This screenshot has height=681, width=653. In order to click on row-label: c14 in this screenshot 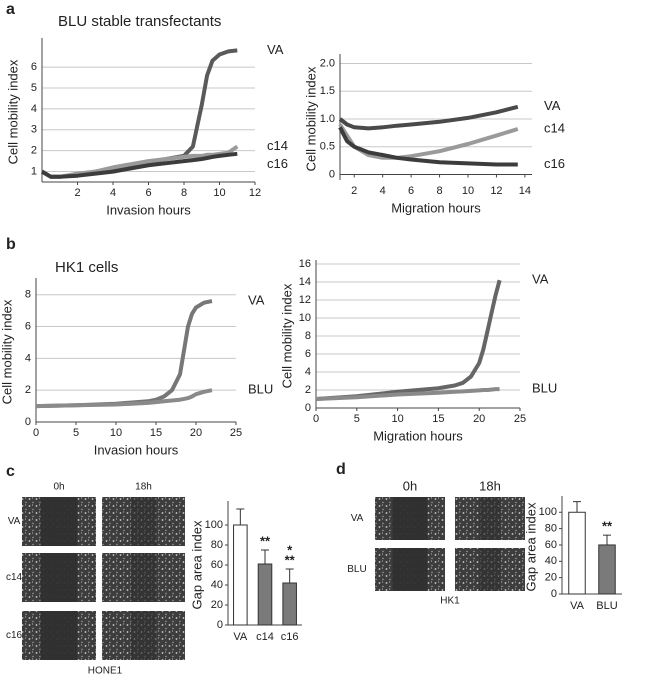, I will do `click(14, 577)`.